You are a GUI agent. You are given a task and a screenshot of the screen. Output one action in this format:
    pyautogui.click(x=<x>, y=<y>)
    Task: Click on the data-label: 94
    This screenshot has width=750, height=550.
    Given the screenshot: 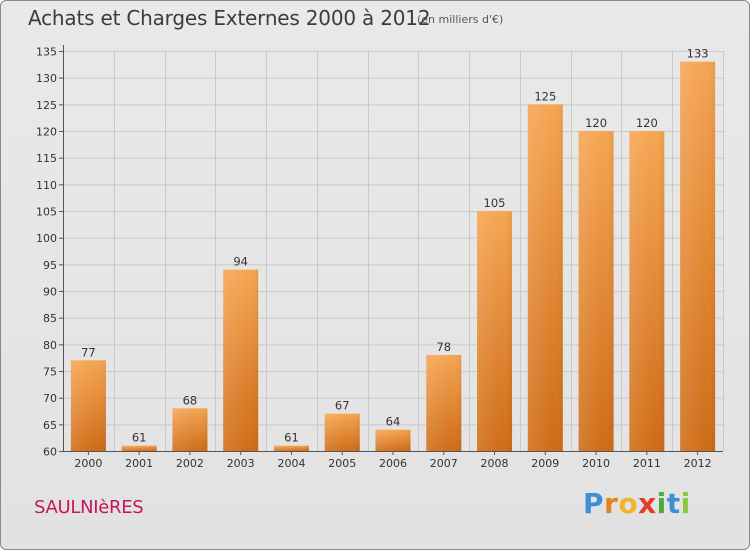 What is the action you would take?
    pyautogui.click(x=240, y=262)
    